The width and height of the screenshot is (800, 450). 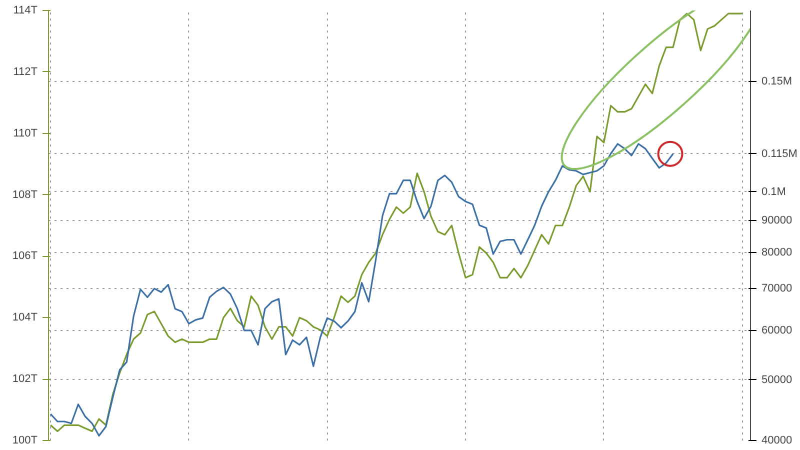 What do you see at coordinates (25, 318) in the screenshot?
I see `y-tick-label: 104T` at bounding box center [25, 318].